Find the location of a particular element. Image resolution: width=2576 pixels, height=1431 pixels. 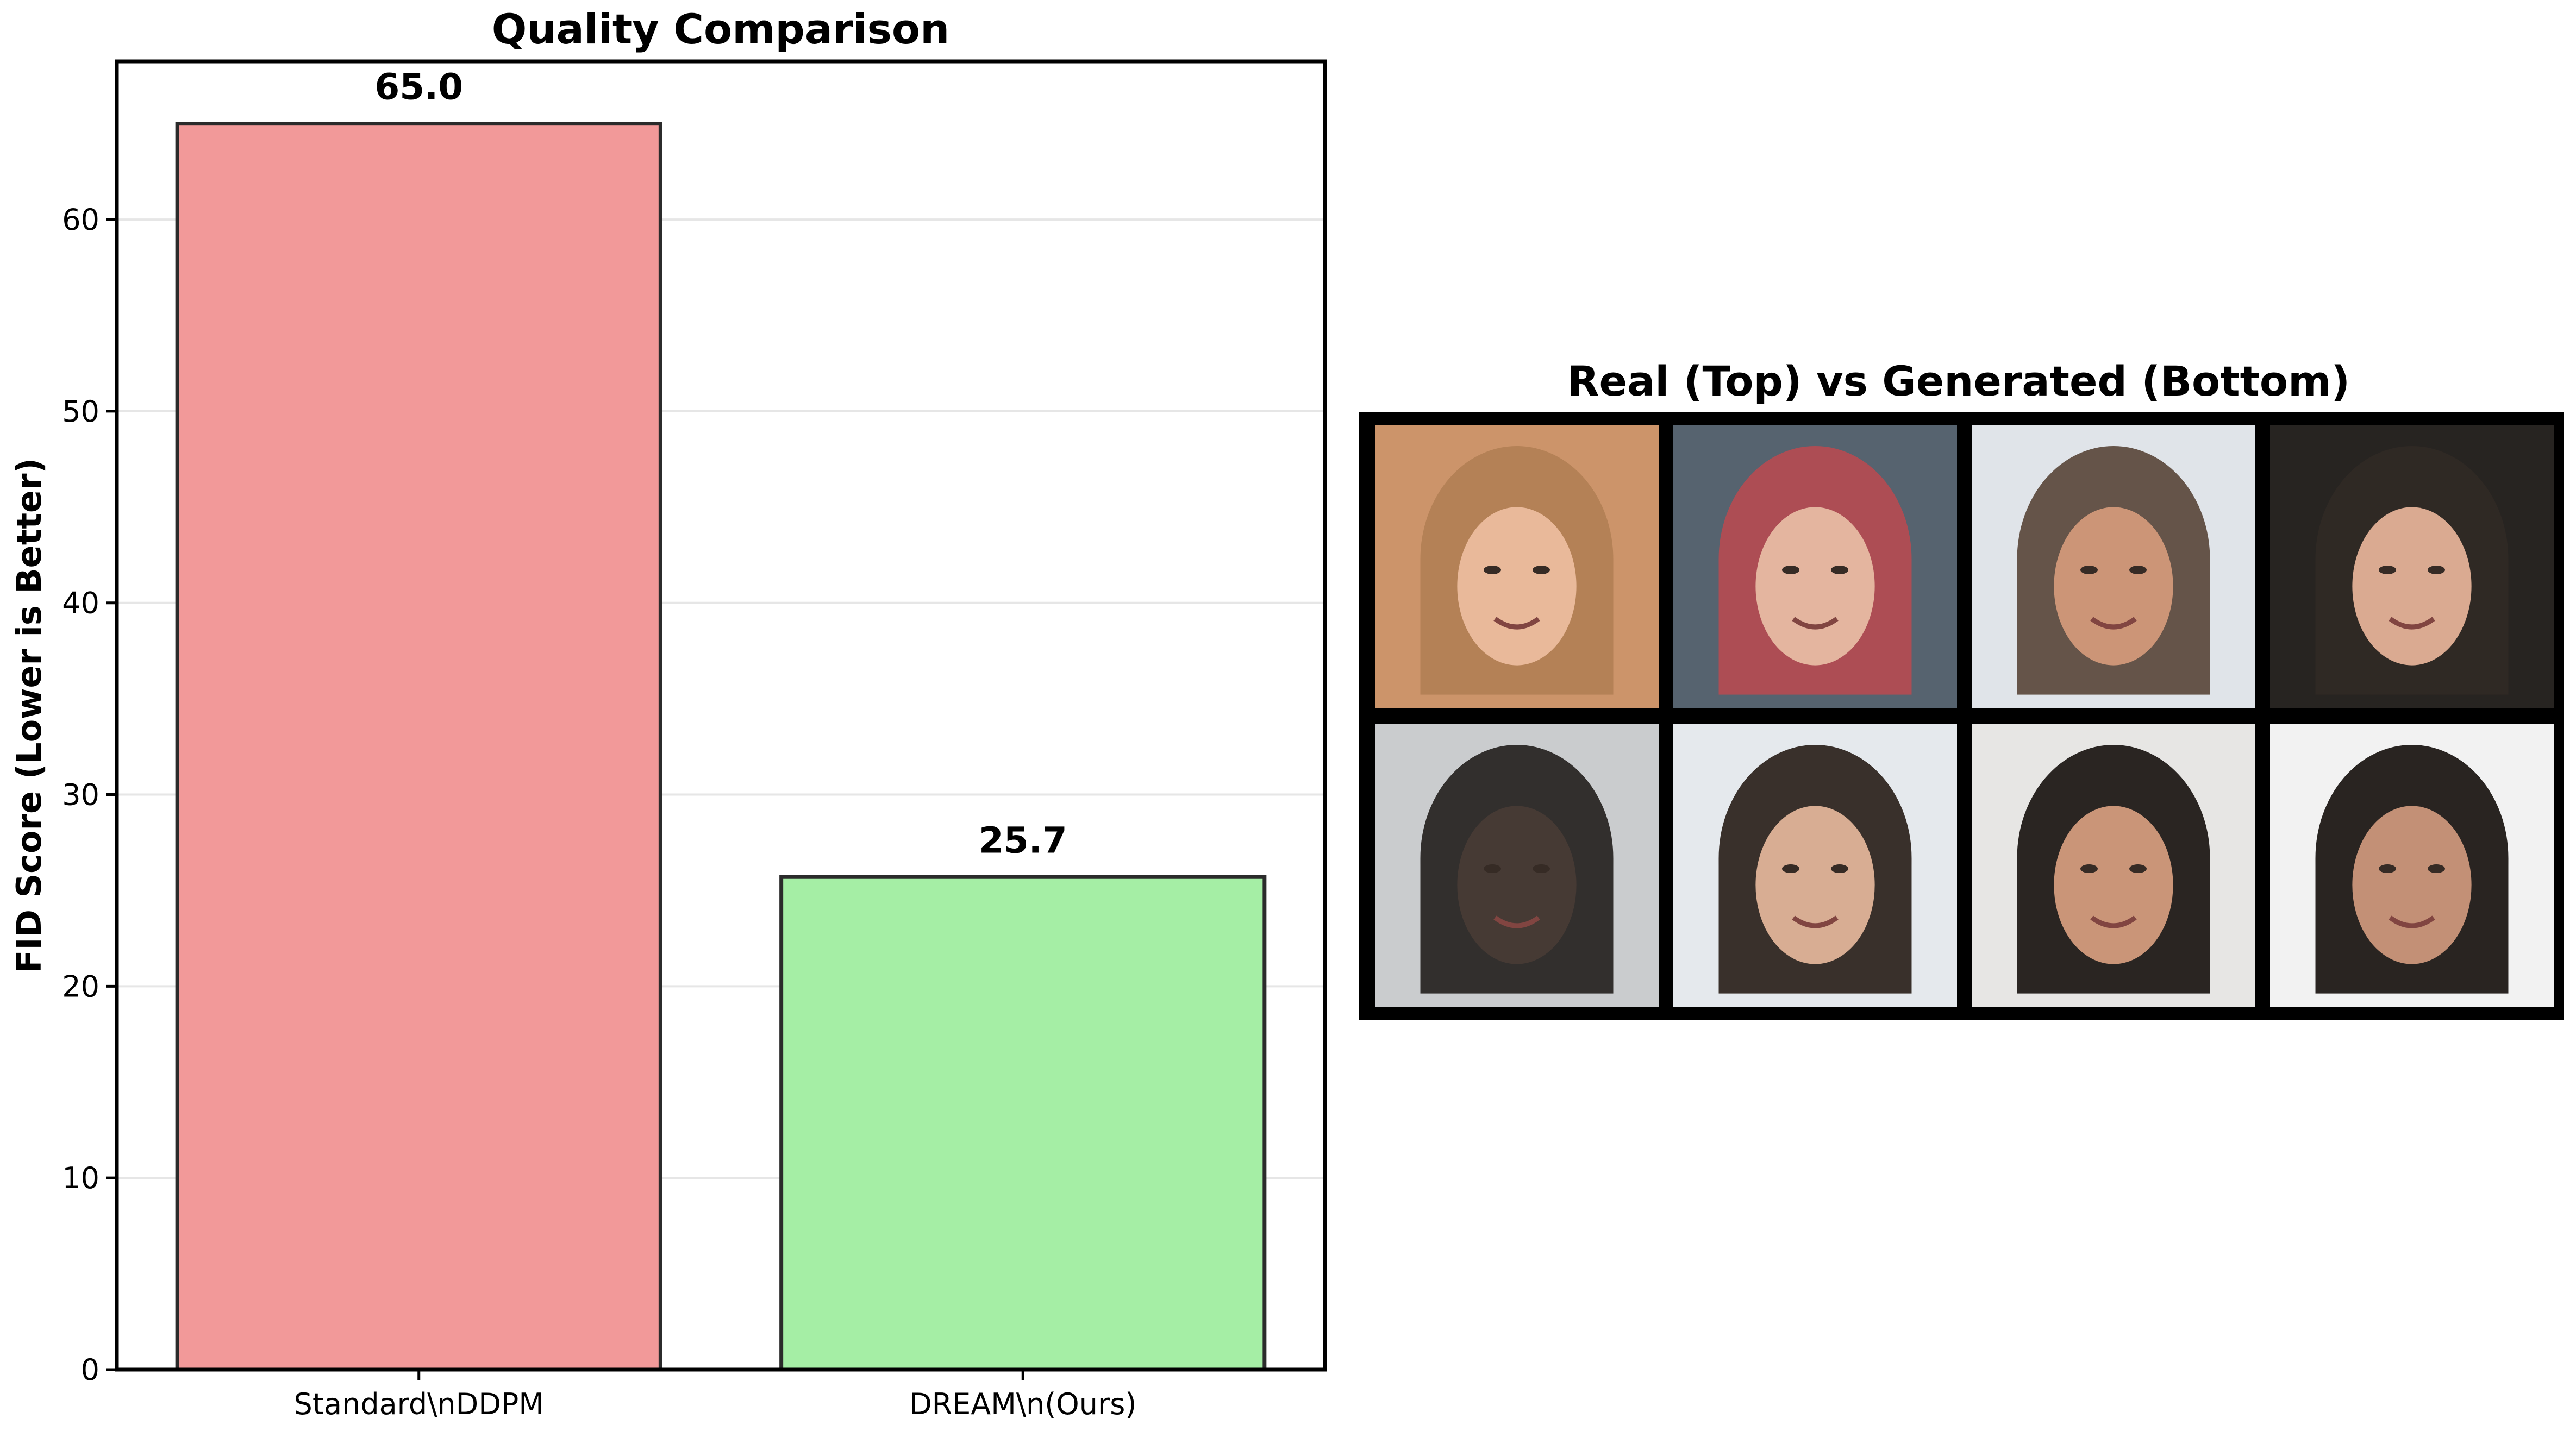

y-tick-label: 30 is located at coordinates (80, 795).